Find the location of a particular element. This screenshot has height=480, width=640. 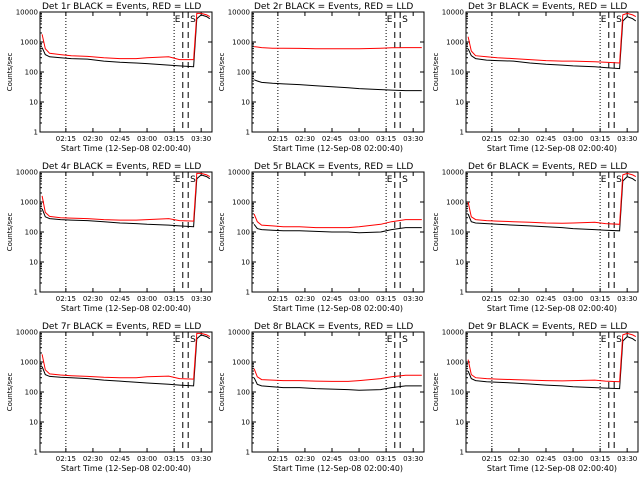

panel-9-y-tick-label: 1 is located at coordinates (462, 453).